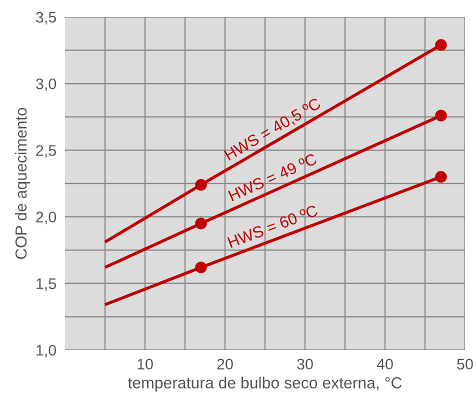  Describe the element at coordinates (46, 151) in the screenshot. I see `y-tick-label: 2,5` at that location.